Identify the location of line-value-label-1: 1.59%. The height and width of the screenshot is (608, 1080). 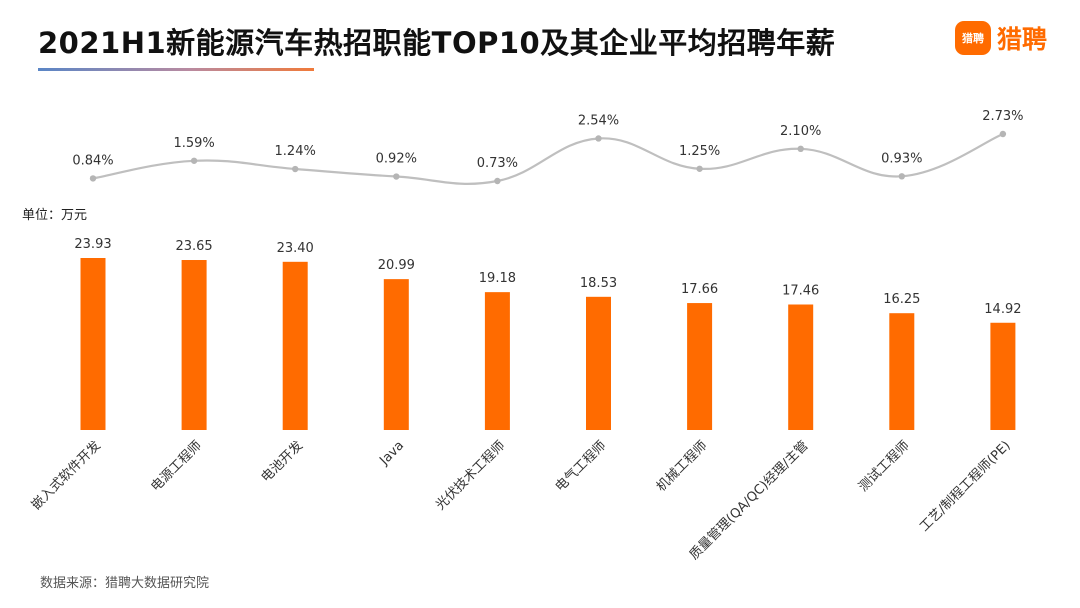
(193, 143).